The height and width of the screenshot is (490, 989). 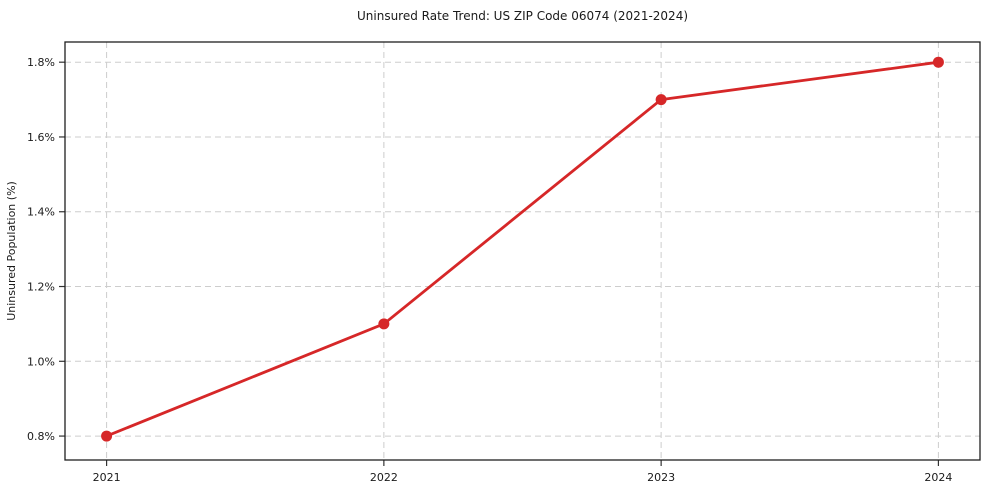 I want to click on x-tick-label: 2021, so click(x=107, y=477).